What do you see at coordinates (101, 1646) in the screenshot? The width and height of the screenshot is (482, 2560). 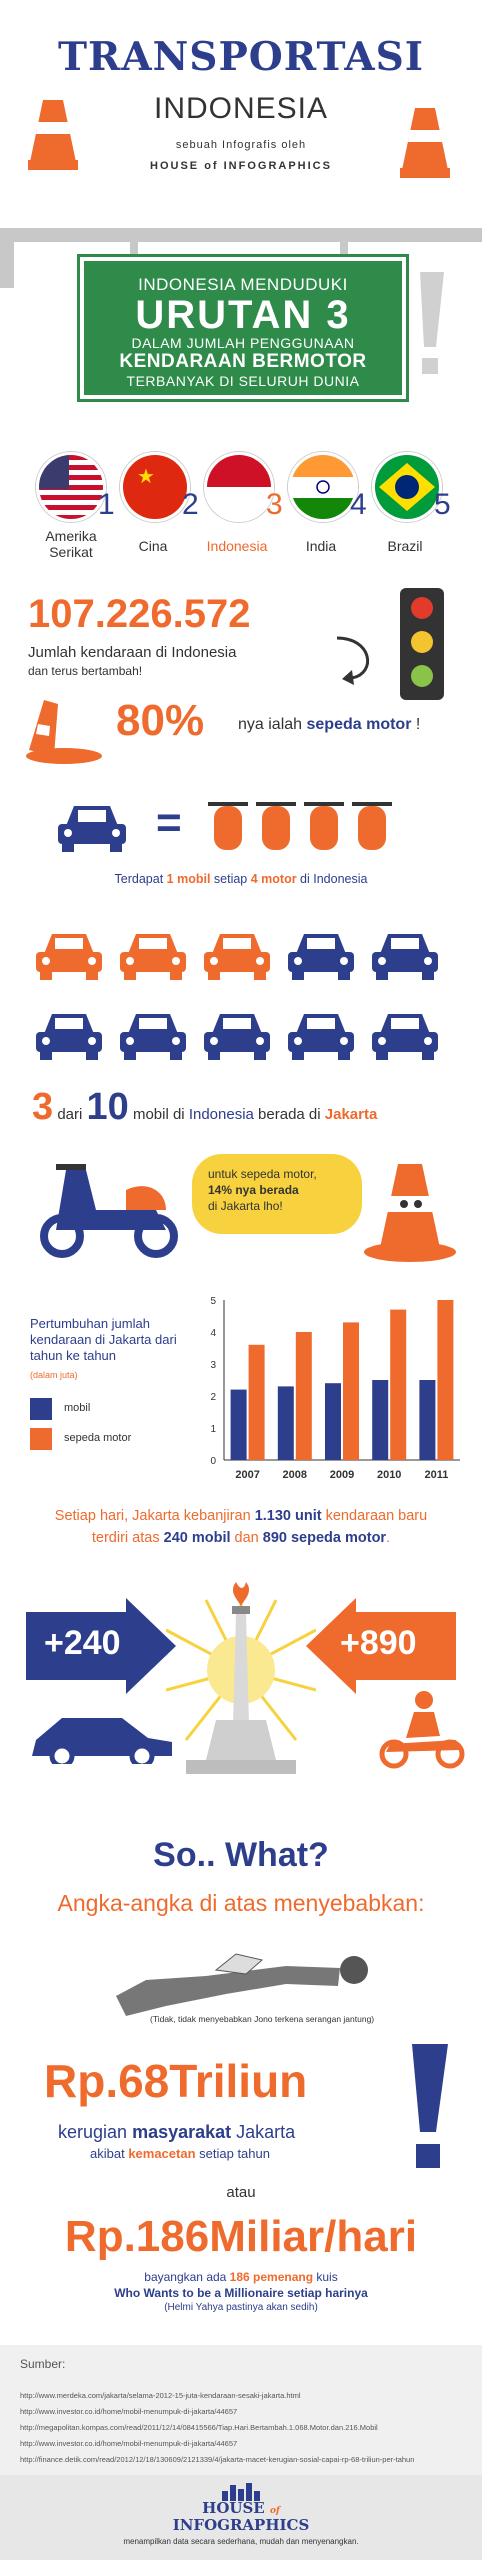 I see `arrow-right-icon` at bounding box center [101, 1646].